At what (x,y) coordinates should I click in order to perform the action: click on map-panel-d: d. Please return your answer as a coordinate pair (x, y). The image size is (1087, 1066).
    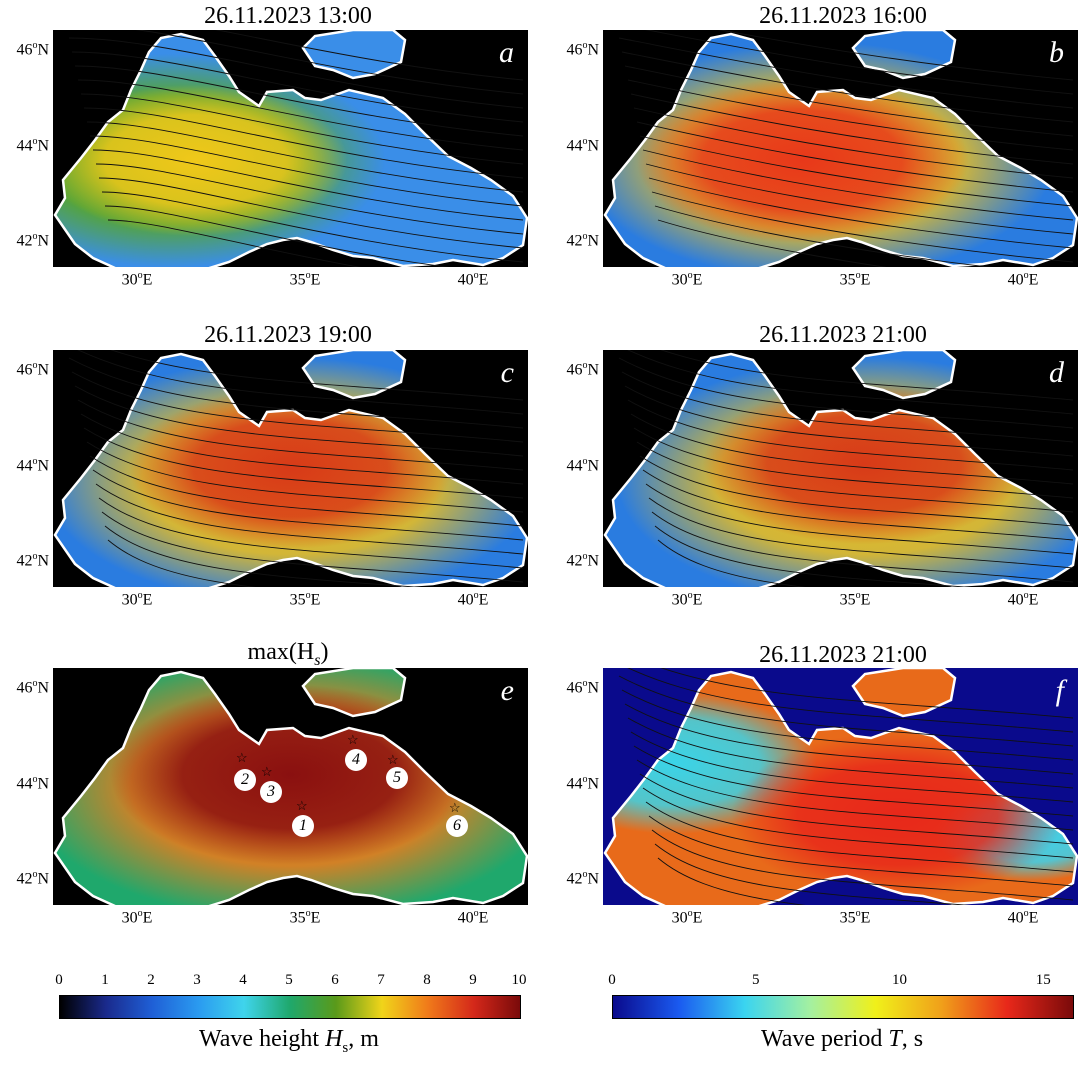
    Looking at the image, I should click on (840, 468).